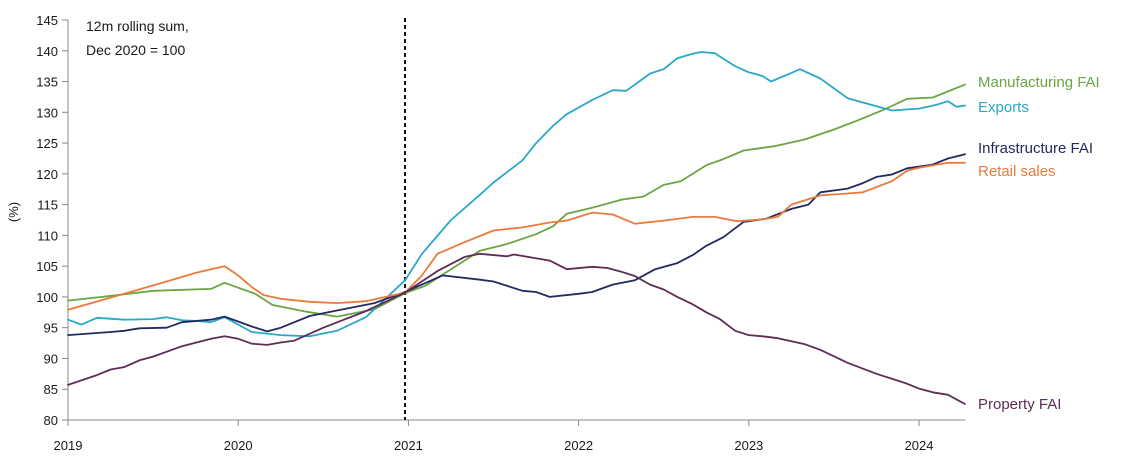  Describe the element at coordinates (238, 445) in the screenshot. I see `x-tick-label: 2020` at that location.